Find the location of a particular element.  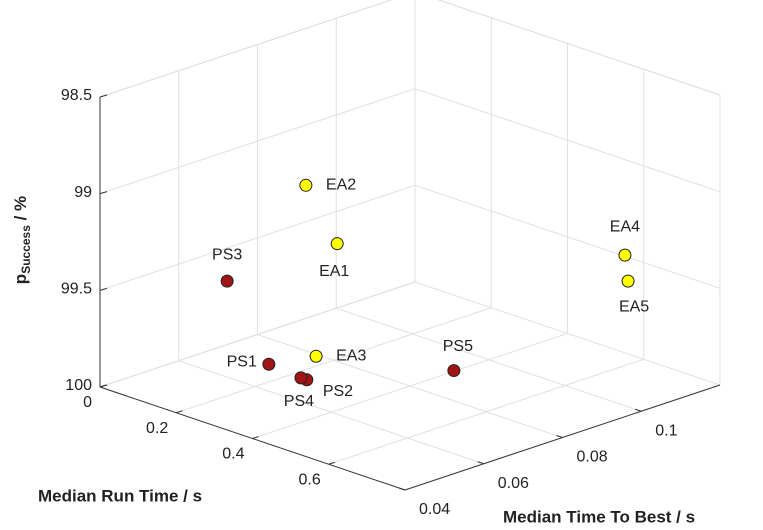

z-tick-label: 98.5 is located at coordinates (76, 95).